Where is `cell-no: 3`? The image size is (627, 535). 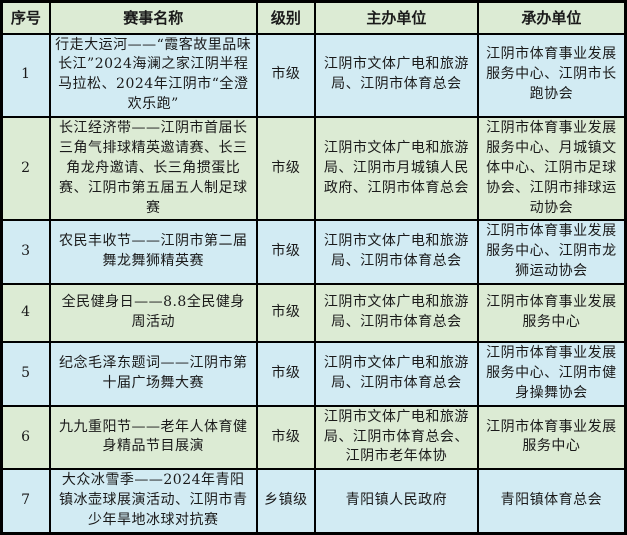
cell-no: 3 is located at coordinates (25, 252).